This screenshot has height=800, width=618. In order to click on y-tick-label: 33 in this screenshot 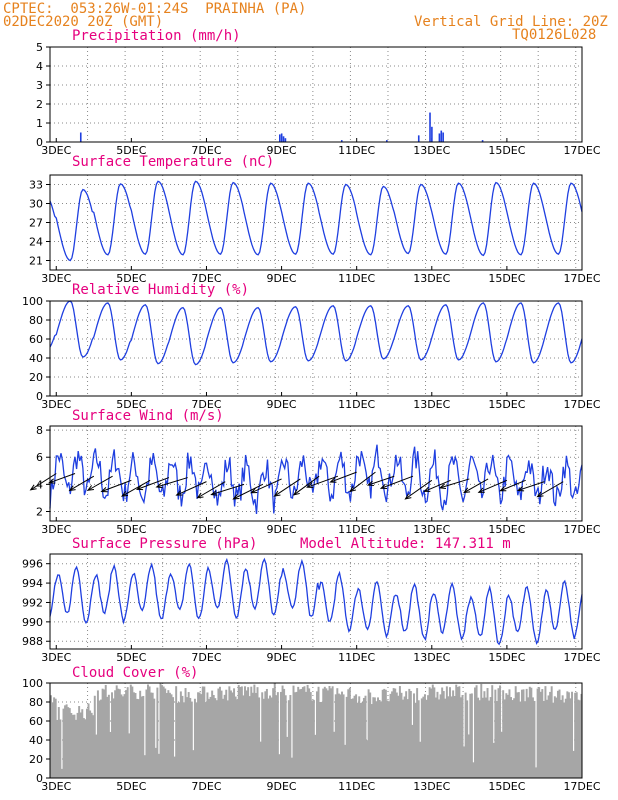, I will do `click(36, 185)`.